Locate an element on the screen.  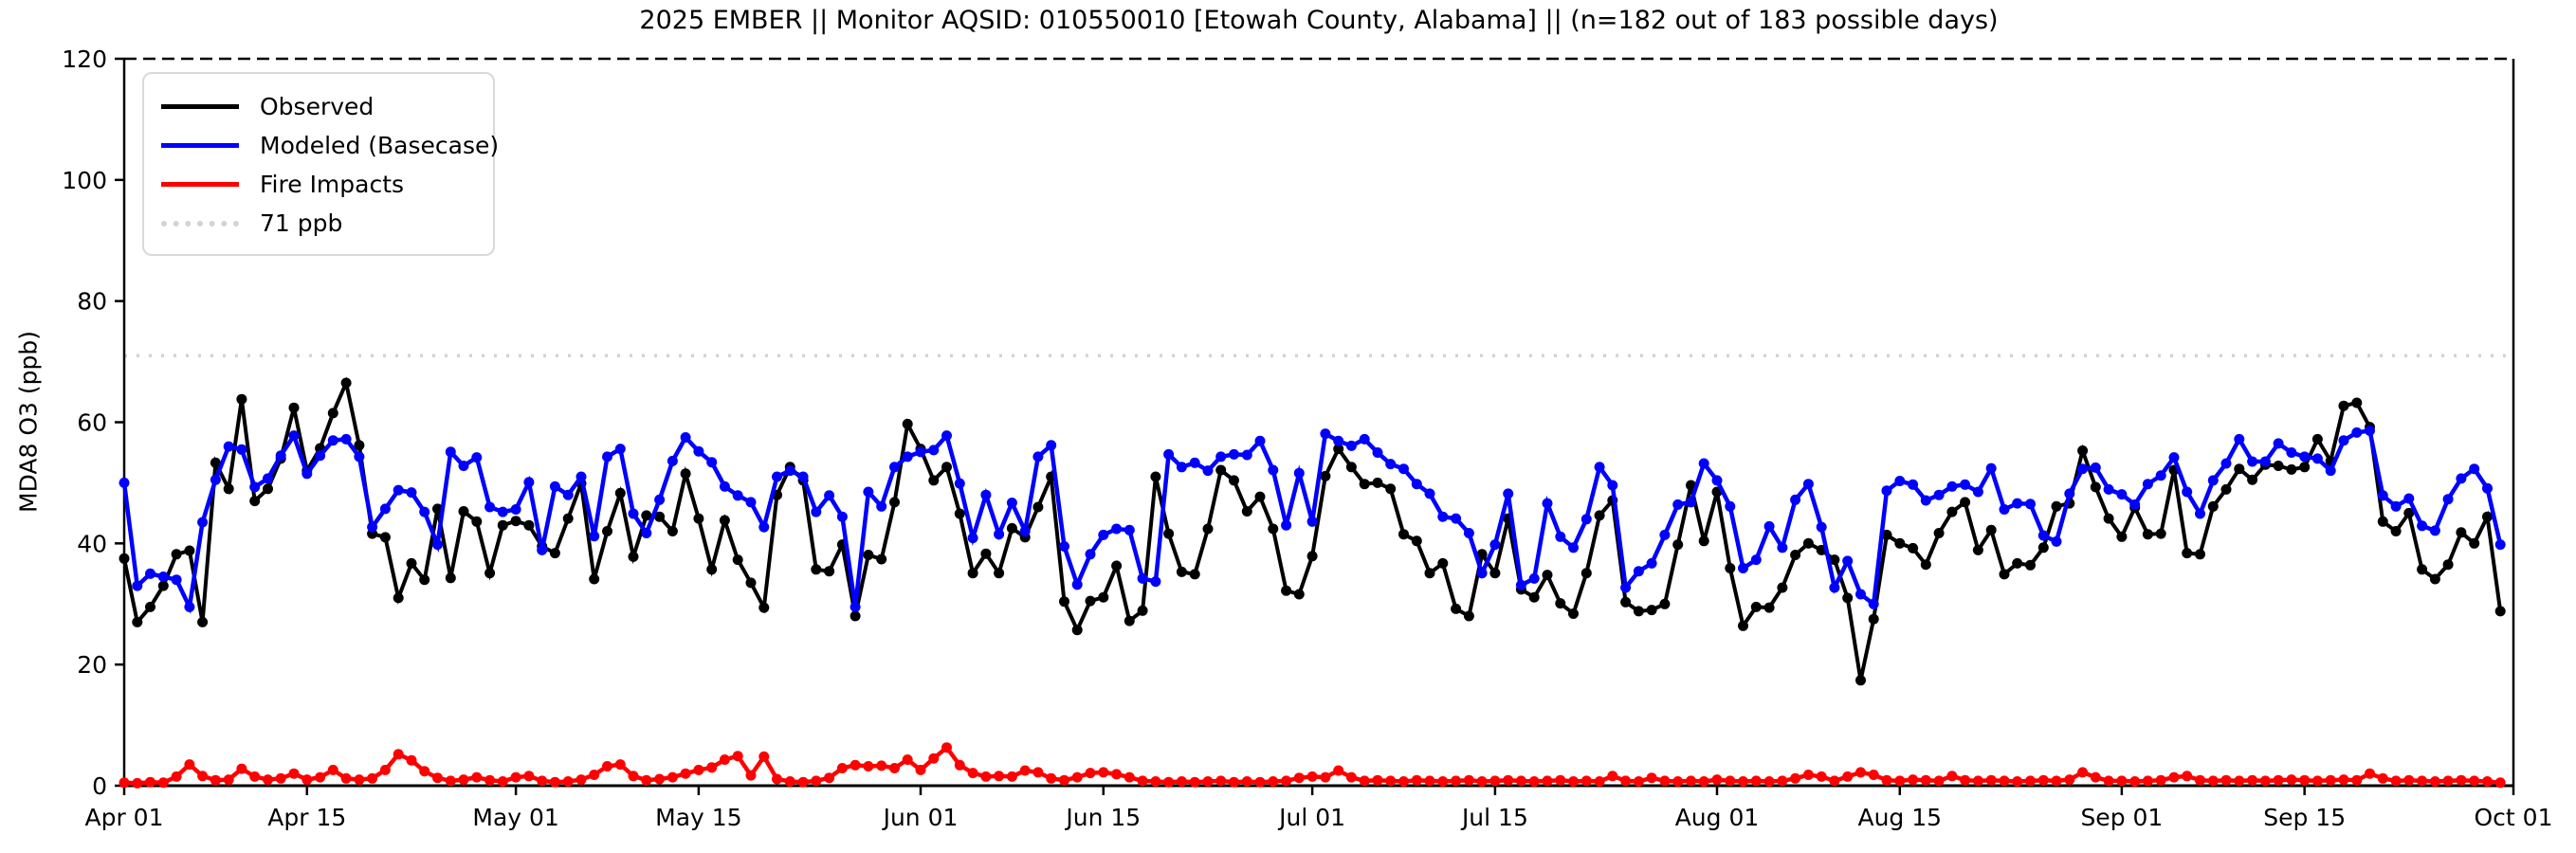
legend-label-modeled: Modeled (Basecase) is located at coordinates (380, 145).